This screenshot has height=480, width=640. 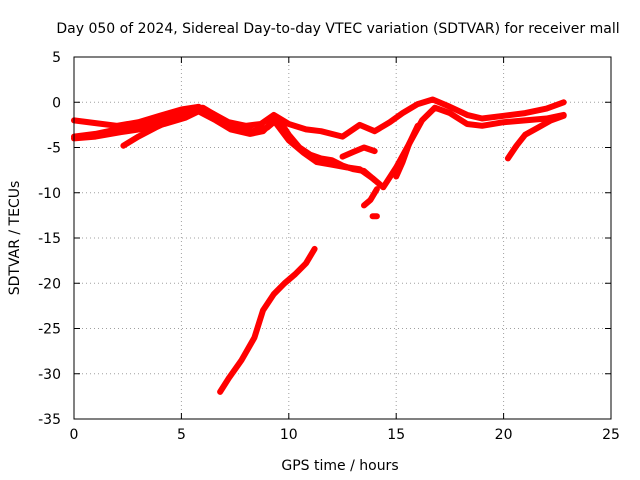 What do you see at coordinates (611, 435) in the screenshot?
I see `x-tick-label: 25` at bounding box center [611, 435].